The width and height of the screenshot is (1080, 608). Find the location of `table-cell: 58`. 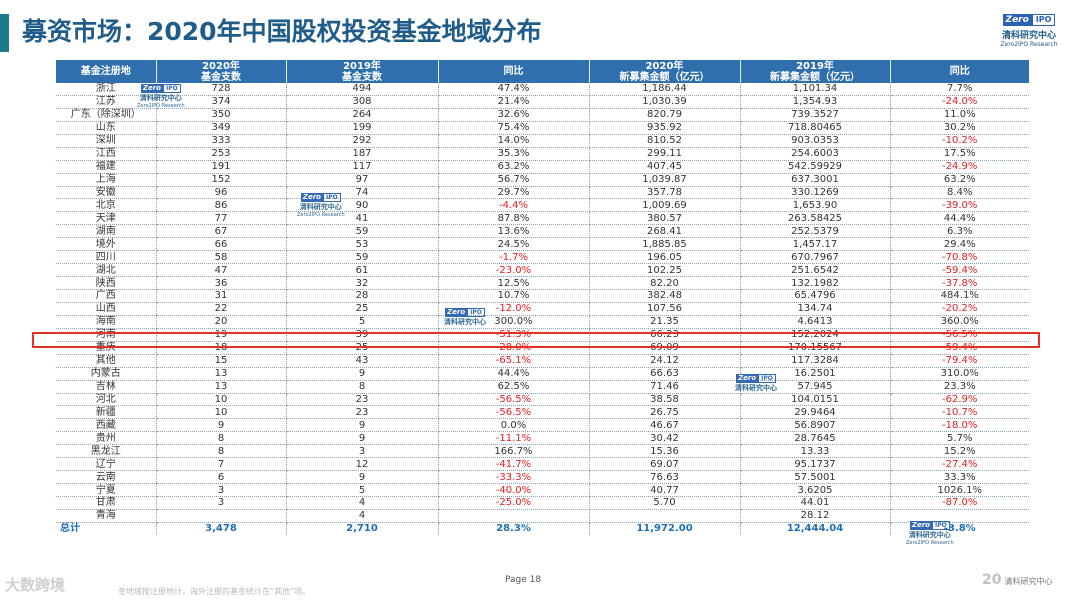

table-cell: 58 is located at coordinates (221, 257).